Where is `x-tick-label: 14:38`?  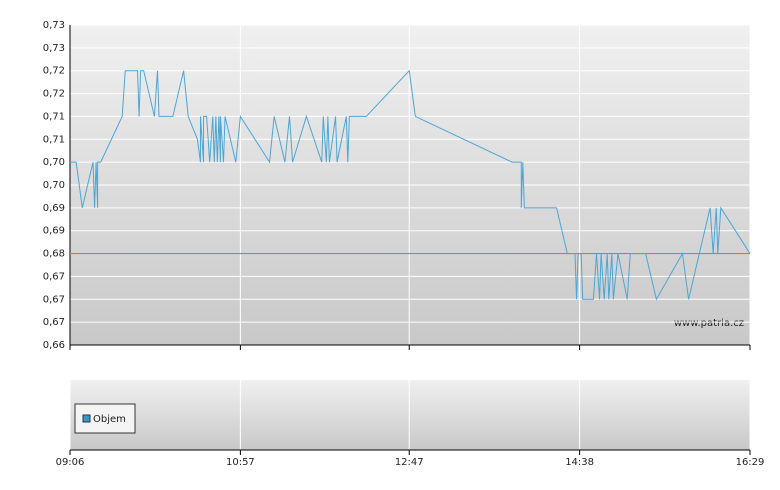
x-tick-label: 14:38 is located at coordinates (579, 462).